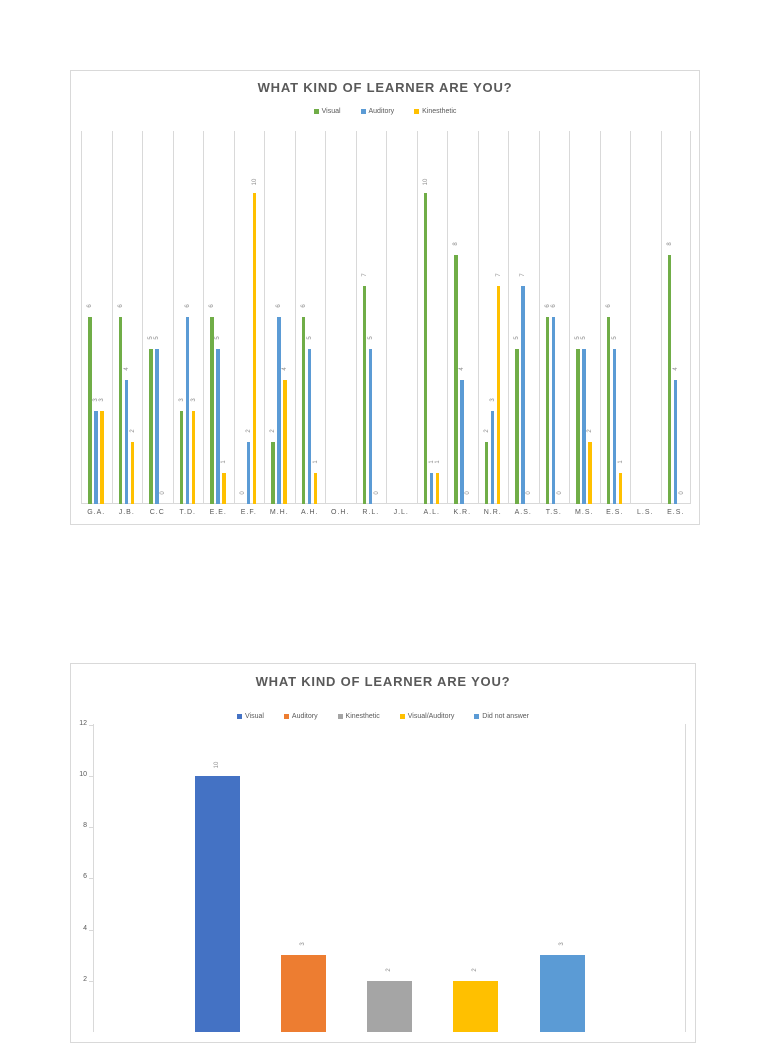  What do you see at coordinates (381, 111) in the screenshot?
I see `legend-label: Auditory` at bounding box center [381, 111].